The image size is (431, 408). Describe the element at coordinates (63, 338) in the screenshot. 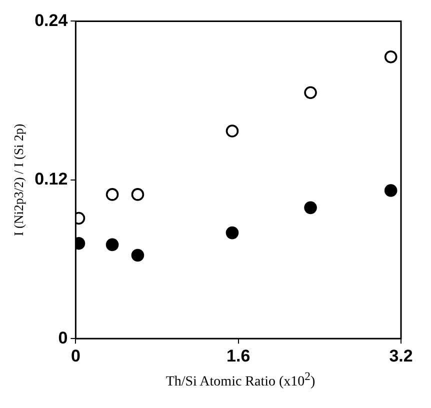

I see `y-tick-label: 0` at that location.